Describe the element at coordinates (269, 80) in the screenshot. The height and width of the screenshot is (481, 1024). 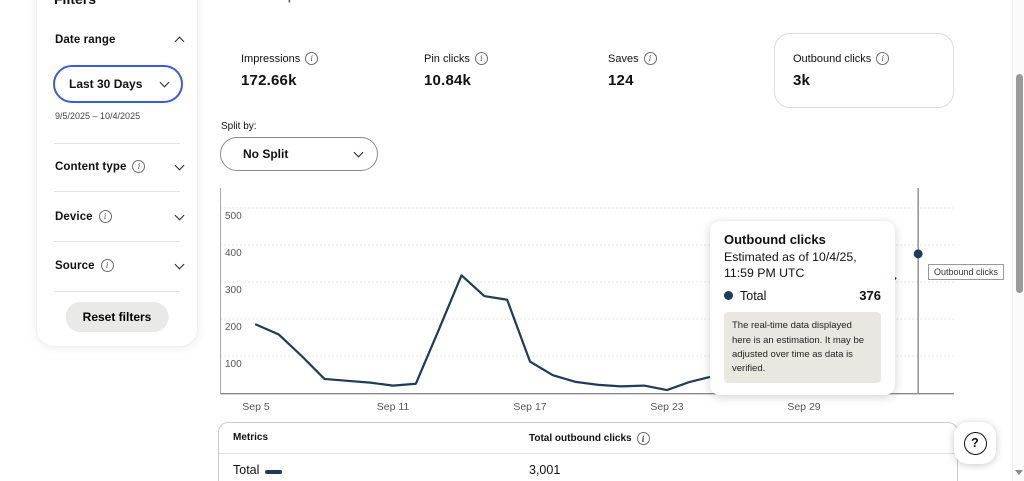
I see `metric-value: 172.66k` at that location.